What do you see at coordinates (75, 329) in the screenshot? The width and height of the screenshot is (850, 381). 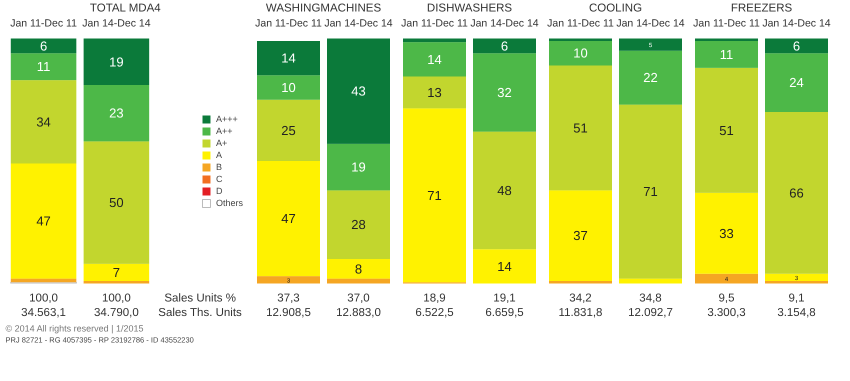 I see `text: © 2014 All rights reserved | 1/2015` at bounding box center [75, 329].